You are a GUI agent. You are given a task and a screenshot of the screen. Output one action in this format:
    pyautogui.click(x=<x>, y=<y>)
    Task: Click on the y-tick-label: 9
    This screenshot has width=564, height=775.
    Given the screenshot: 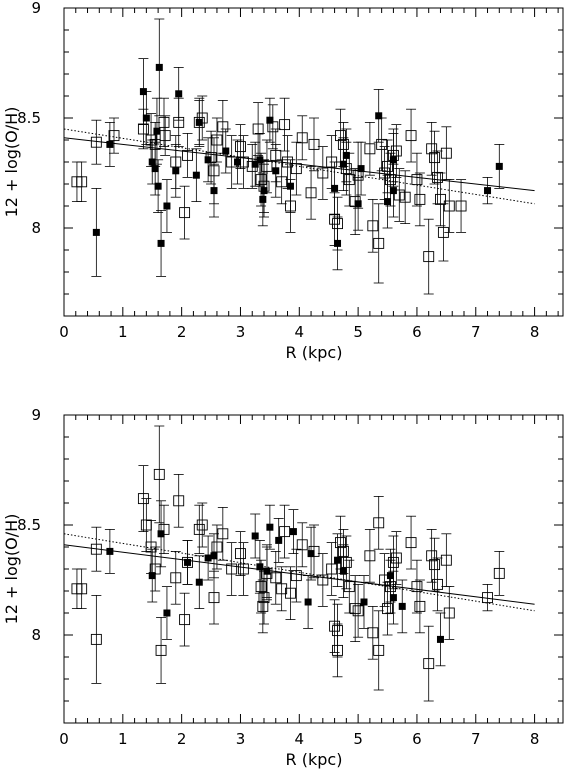 What is the action you would take?
    pyautogui.click(x=36, y=415)
    